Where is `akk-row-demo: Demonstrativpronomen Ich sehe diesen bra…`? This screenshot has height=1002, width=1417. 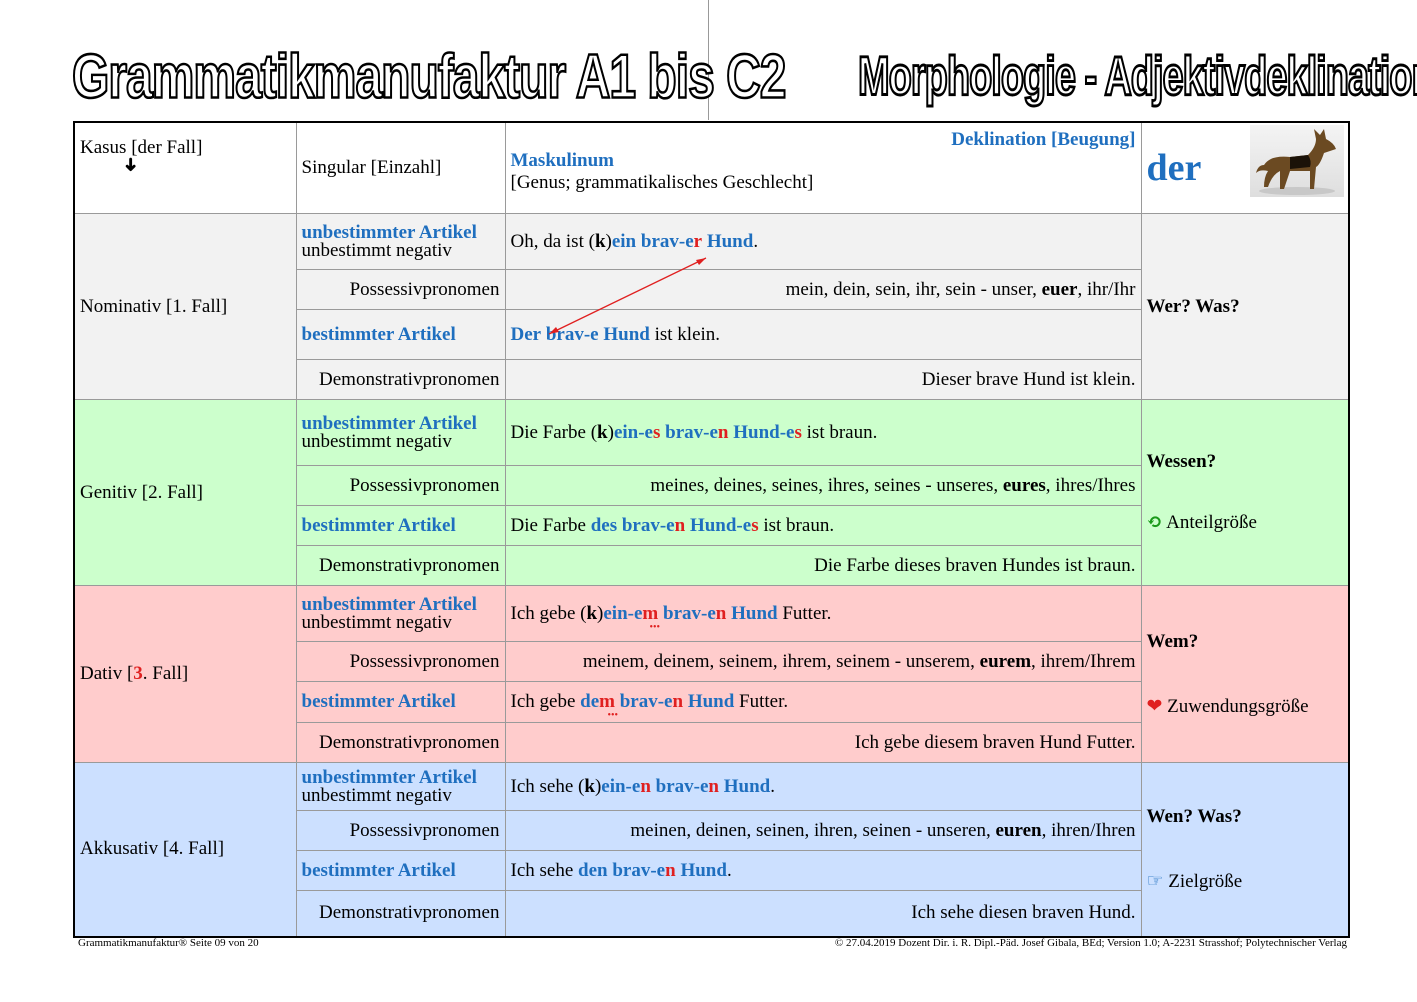
akk-row-demo: Demonstrativpronomen Ich sehe diesen bra… is located at coordinates (711, 913).